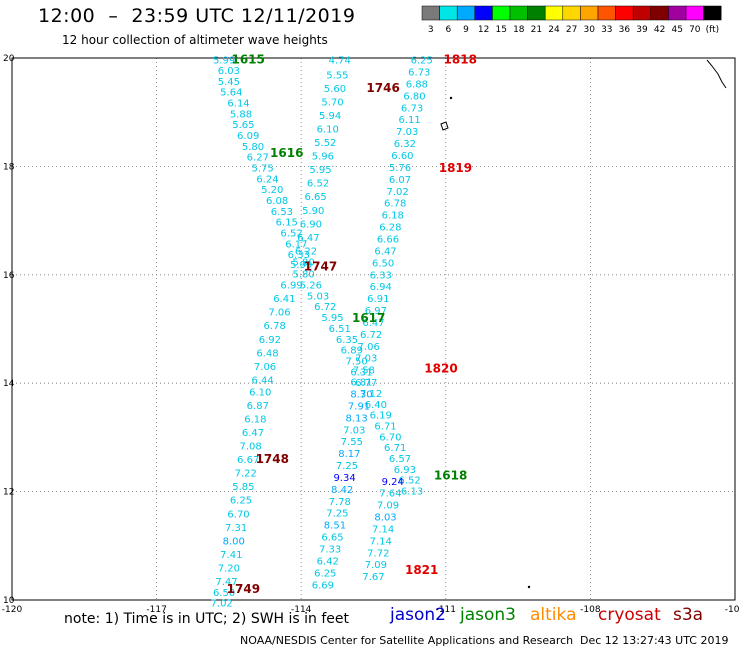  What do you see at coordinates (444, 126) in the screenshot?
I see `island-icon` at bounding box center [444, 126].